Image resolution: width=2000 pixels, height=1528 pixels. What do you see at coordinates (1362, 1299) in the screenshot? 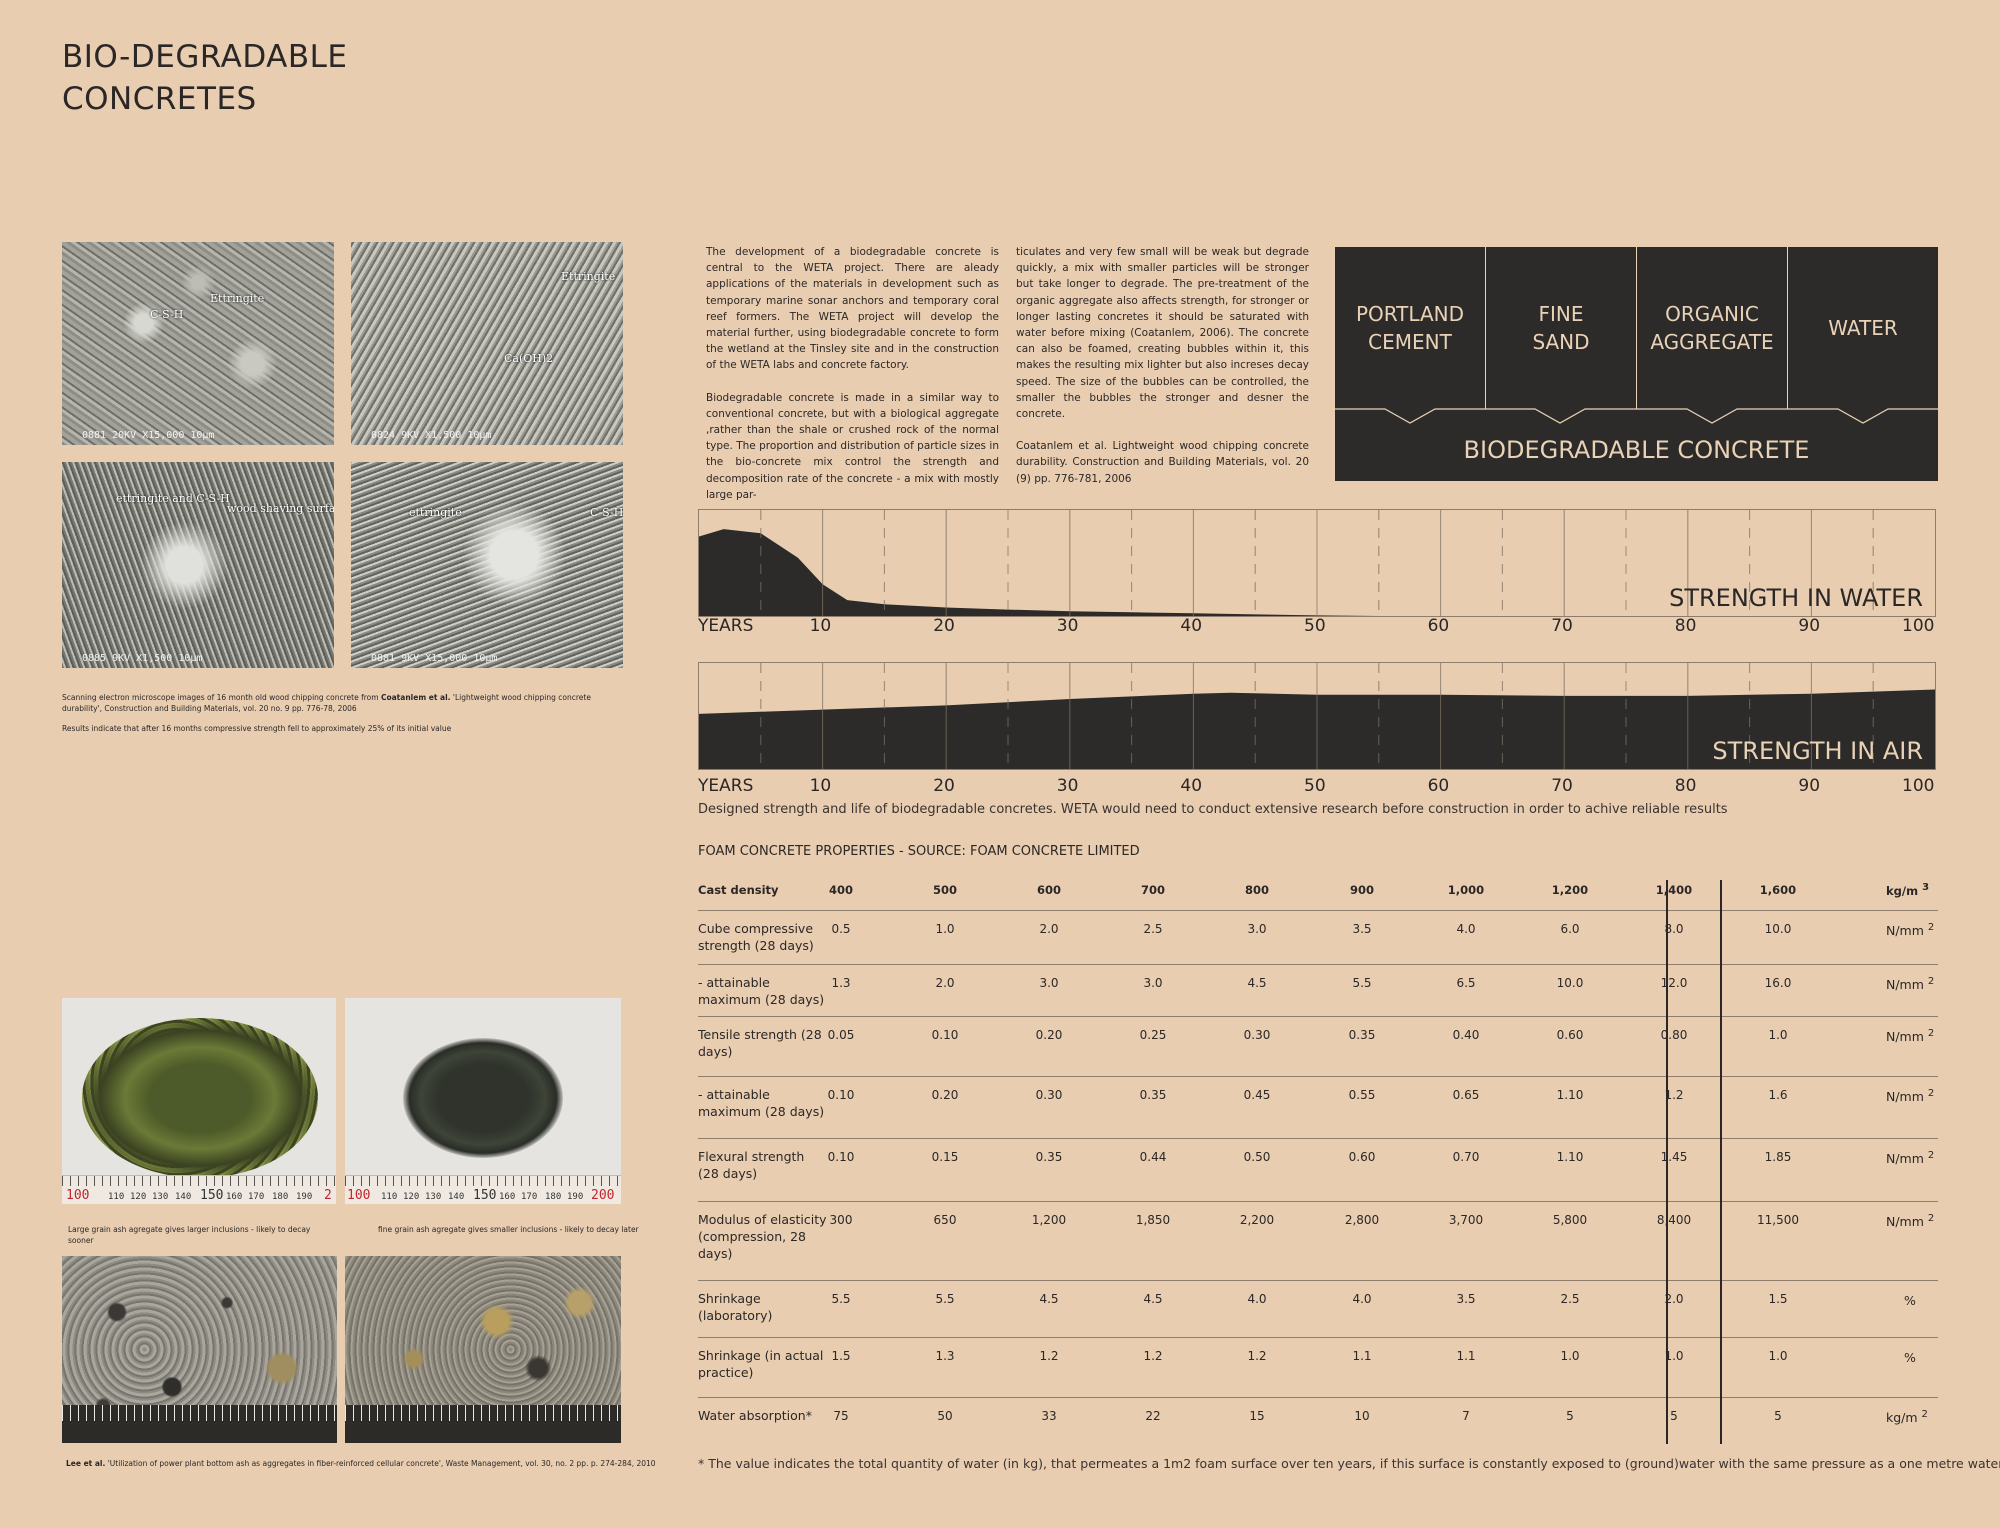
I see `table-cell: 4.0` at bounding box center [1362, 1299].